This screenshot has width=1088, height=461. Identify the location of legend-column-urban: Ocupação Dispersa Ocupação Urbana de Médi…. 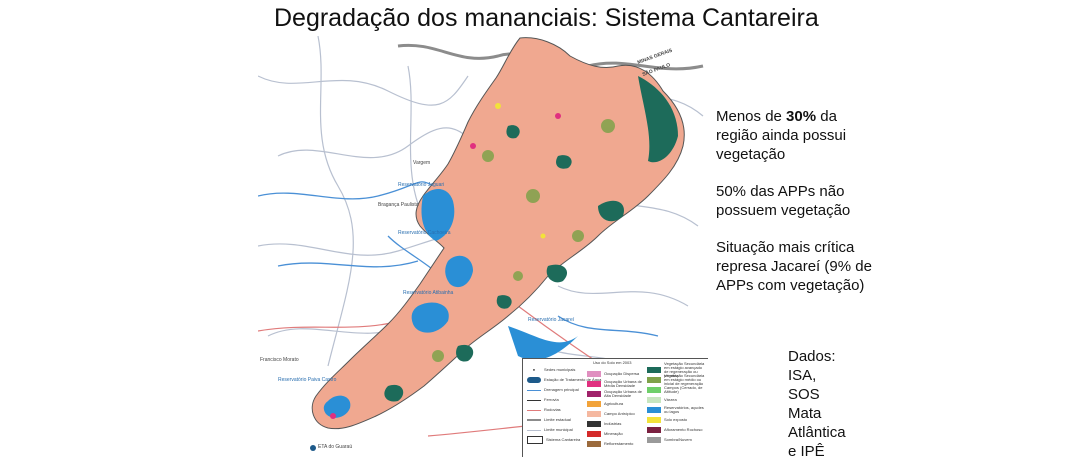
(616, 409).